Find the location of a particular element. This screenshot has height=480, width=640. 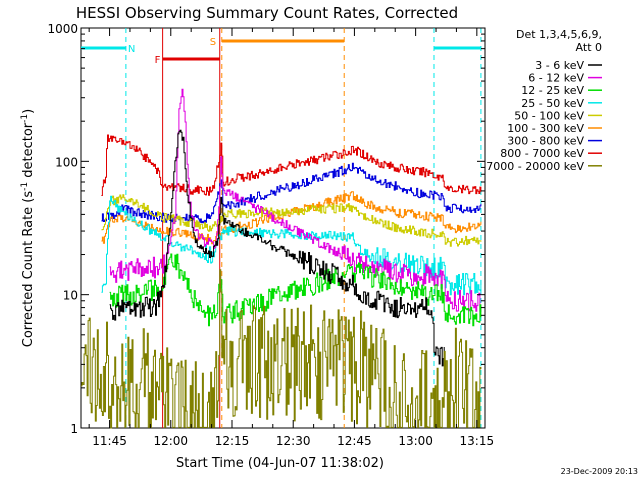

x-tick-label-1: 12:00 is located at coordinates (170, 441).